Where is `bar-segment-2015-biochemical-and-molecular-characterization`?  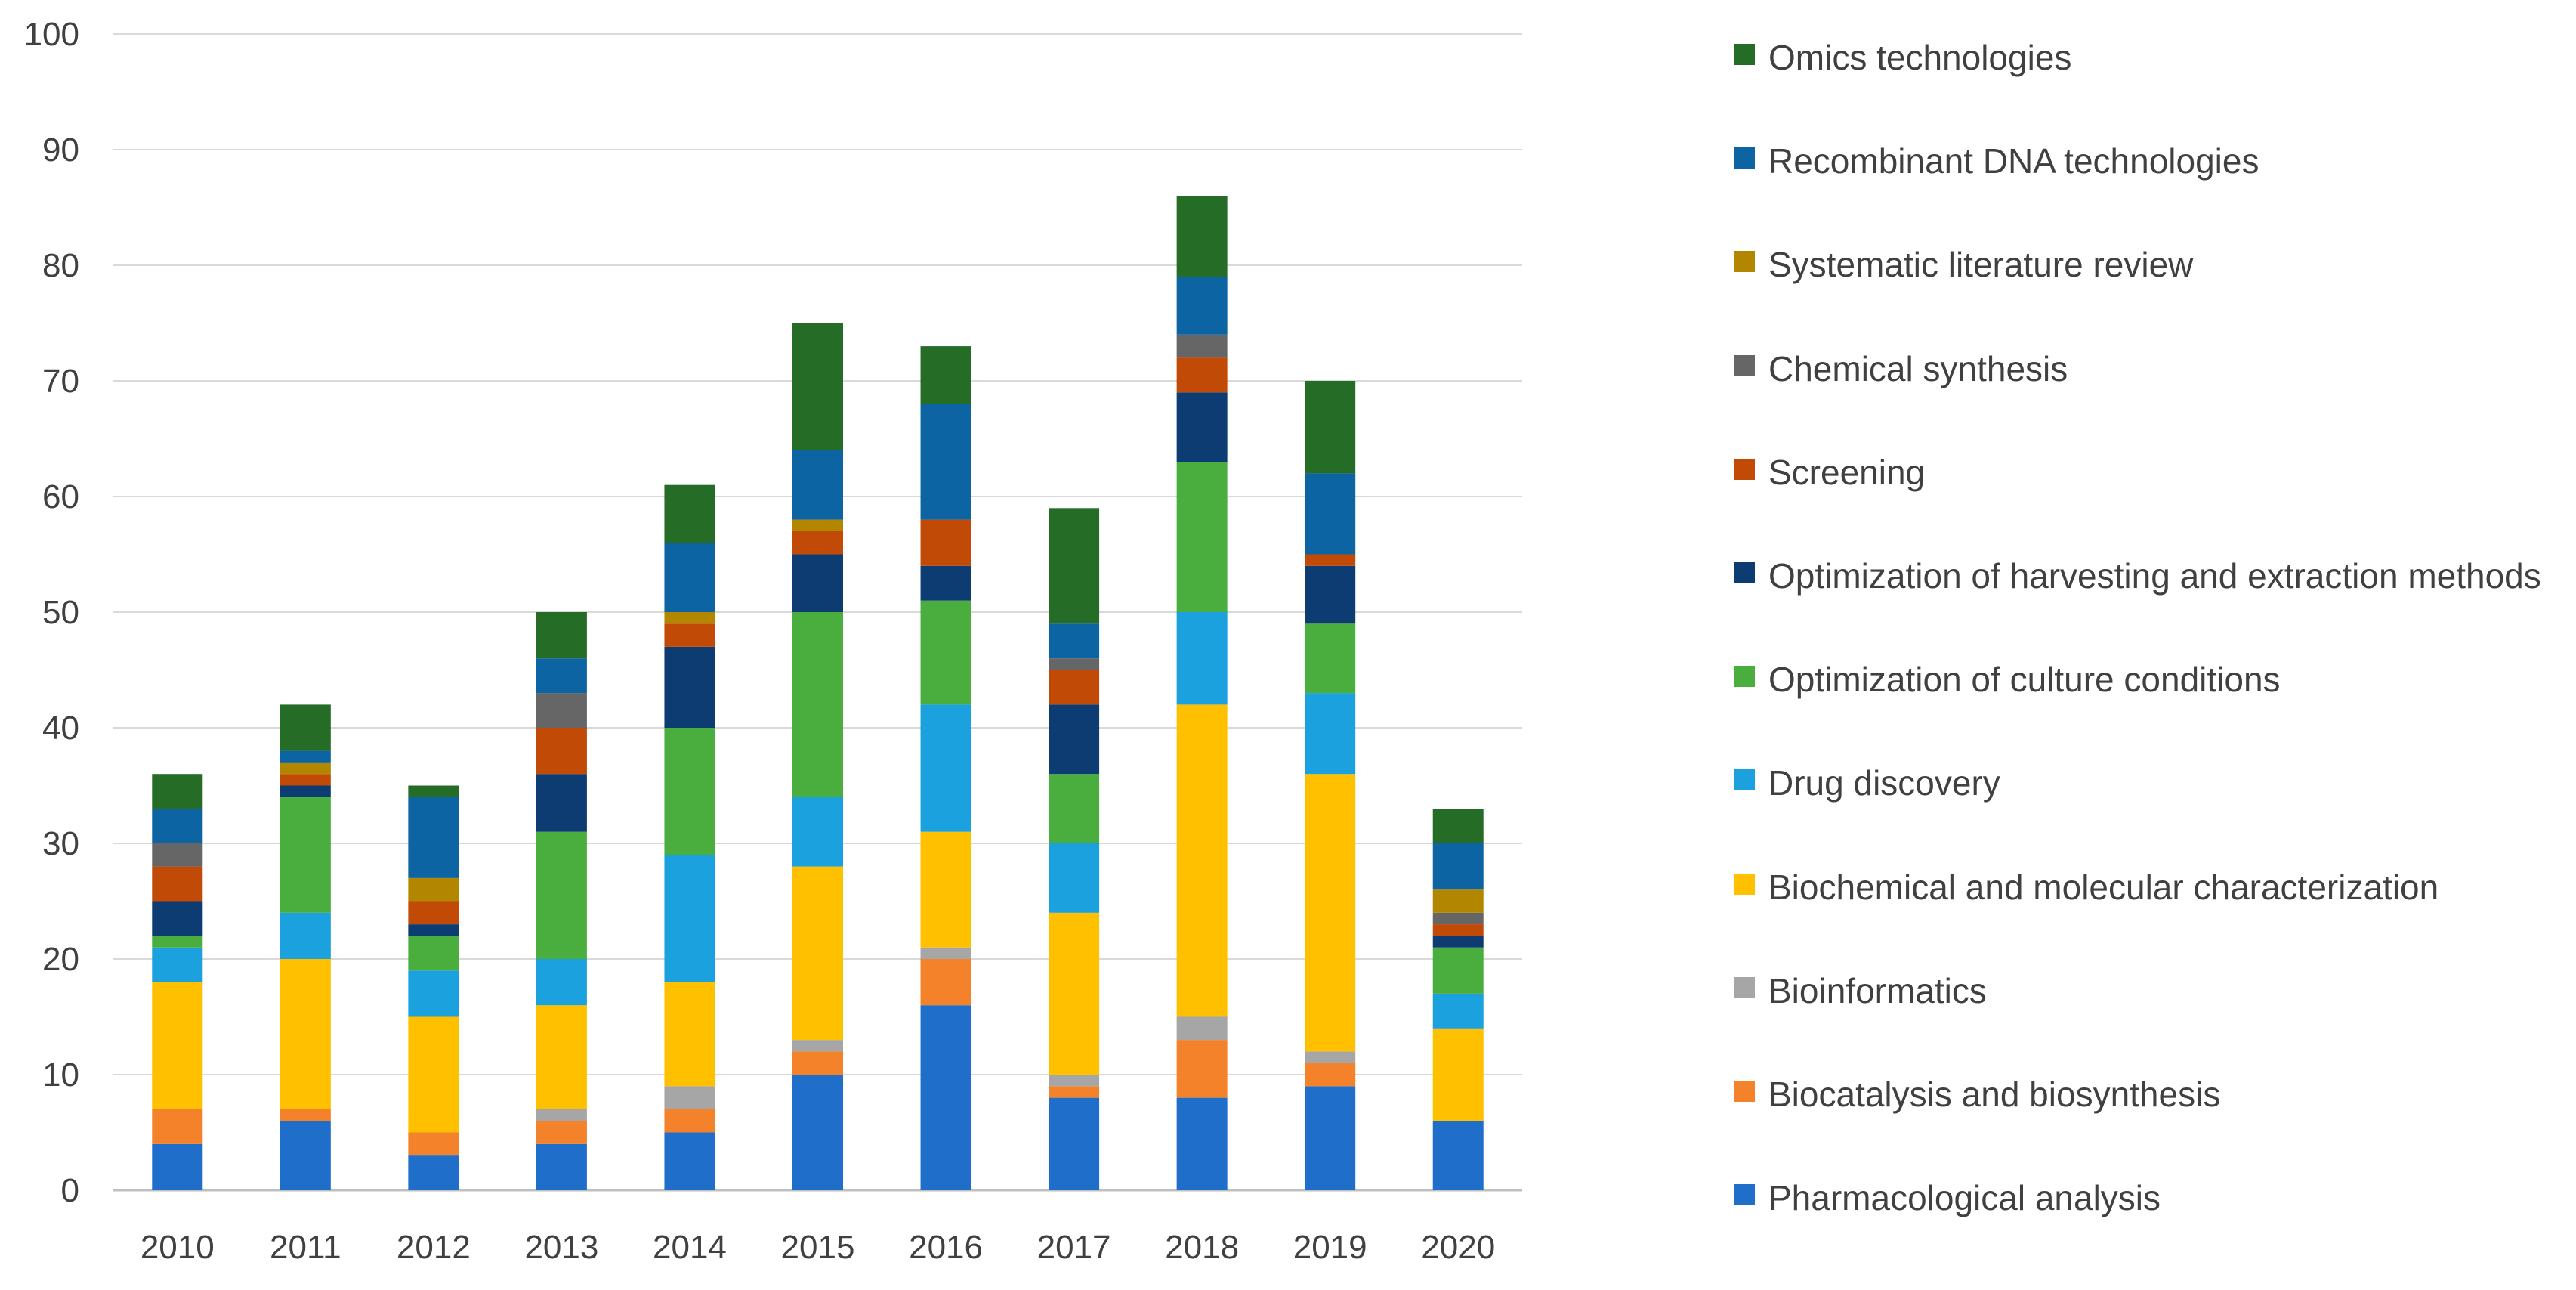 bar-segment-2015-biochemical-and-molecular-characterization is located at coordinates (817, 953).